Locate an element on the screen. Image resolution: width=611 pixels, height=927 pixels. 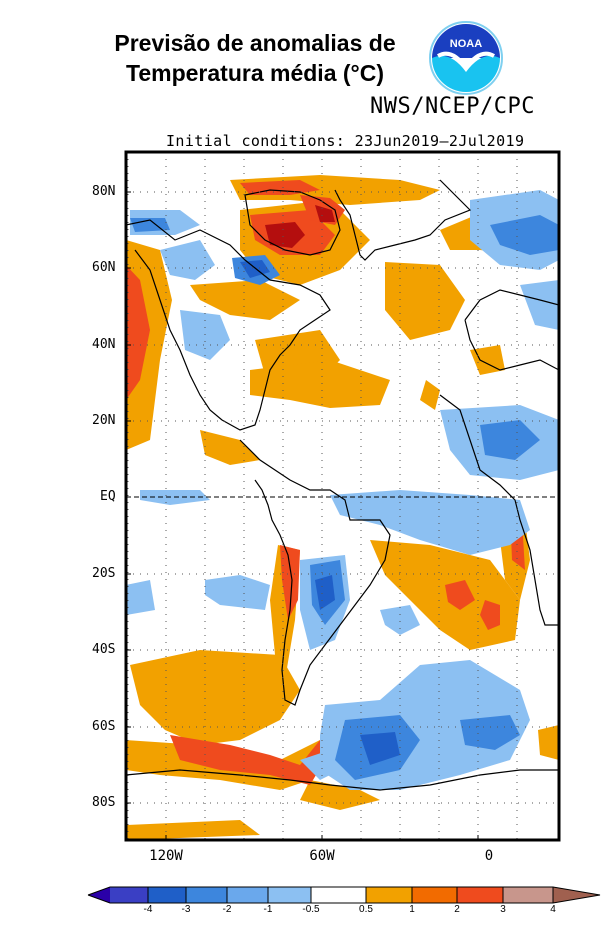
colorbar is located at coordinates (344, 895).